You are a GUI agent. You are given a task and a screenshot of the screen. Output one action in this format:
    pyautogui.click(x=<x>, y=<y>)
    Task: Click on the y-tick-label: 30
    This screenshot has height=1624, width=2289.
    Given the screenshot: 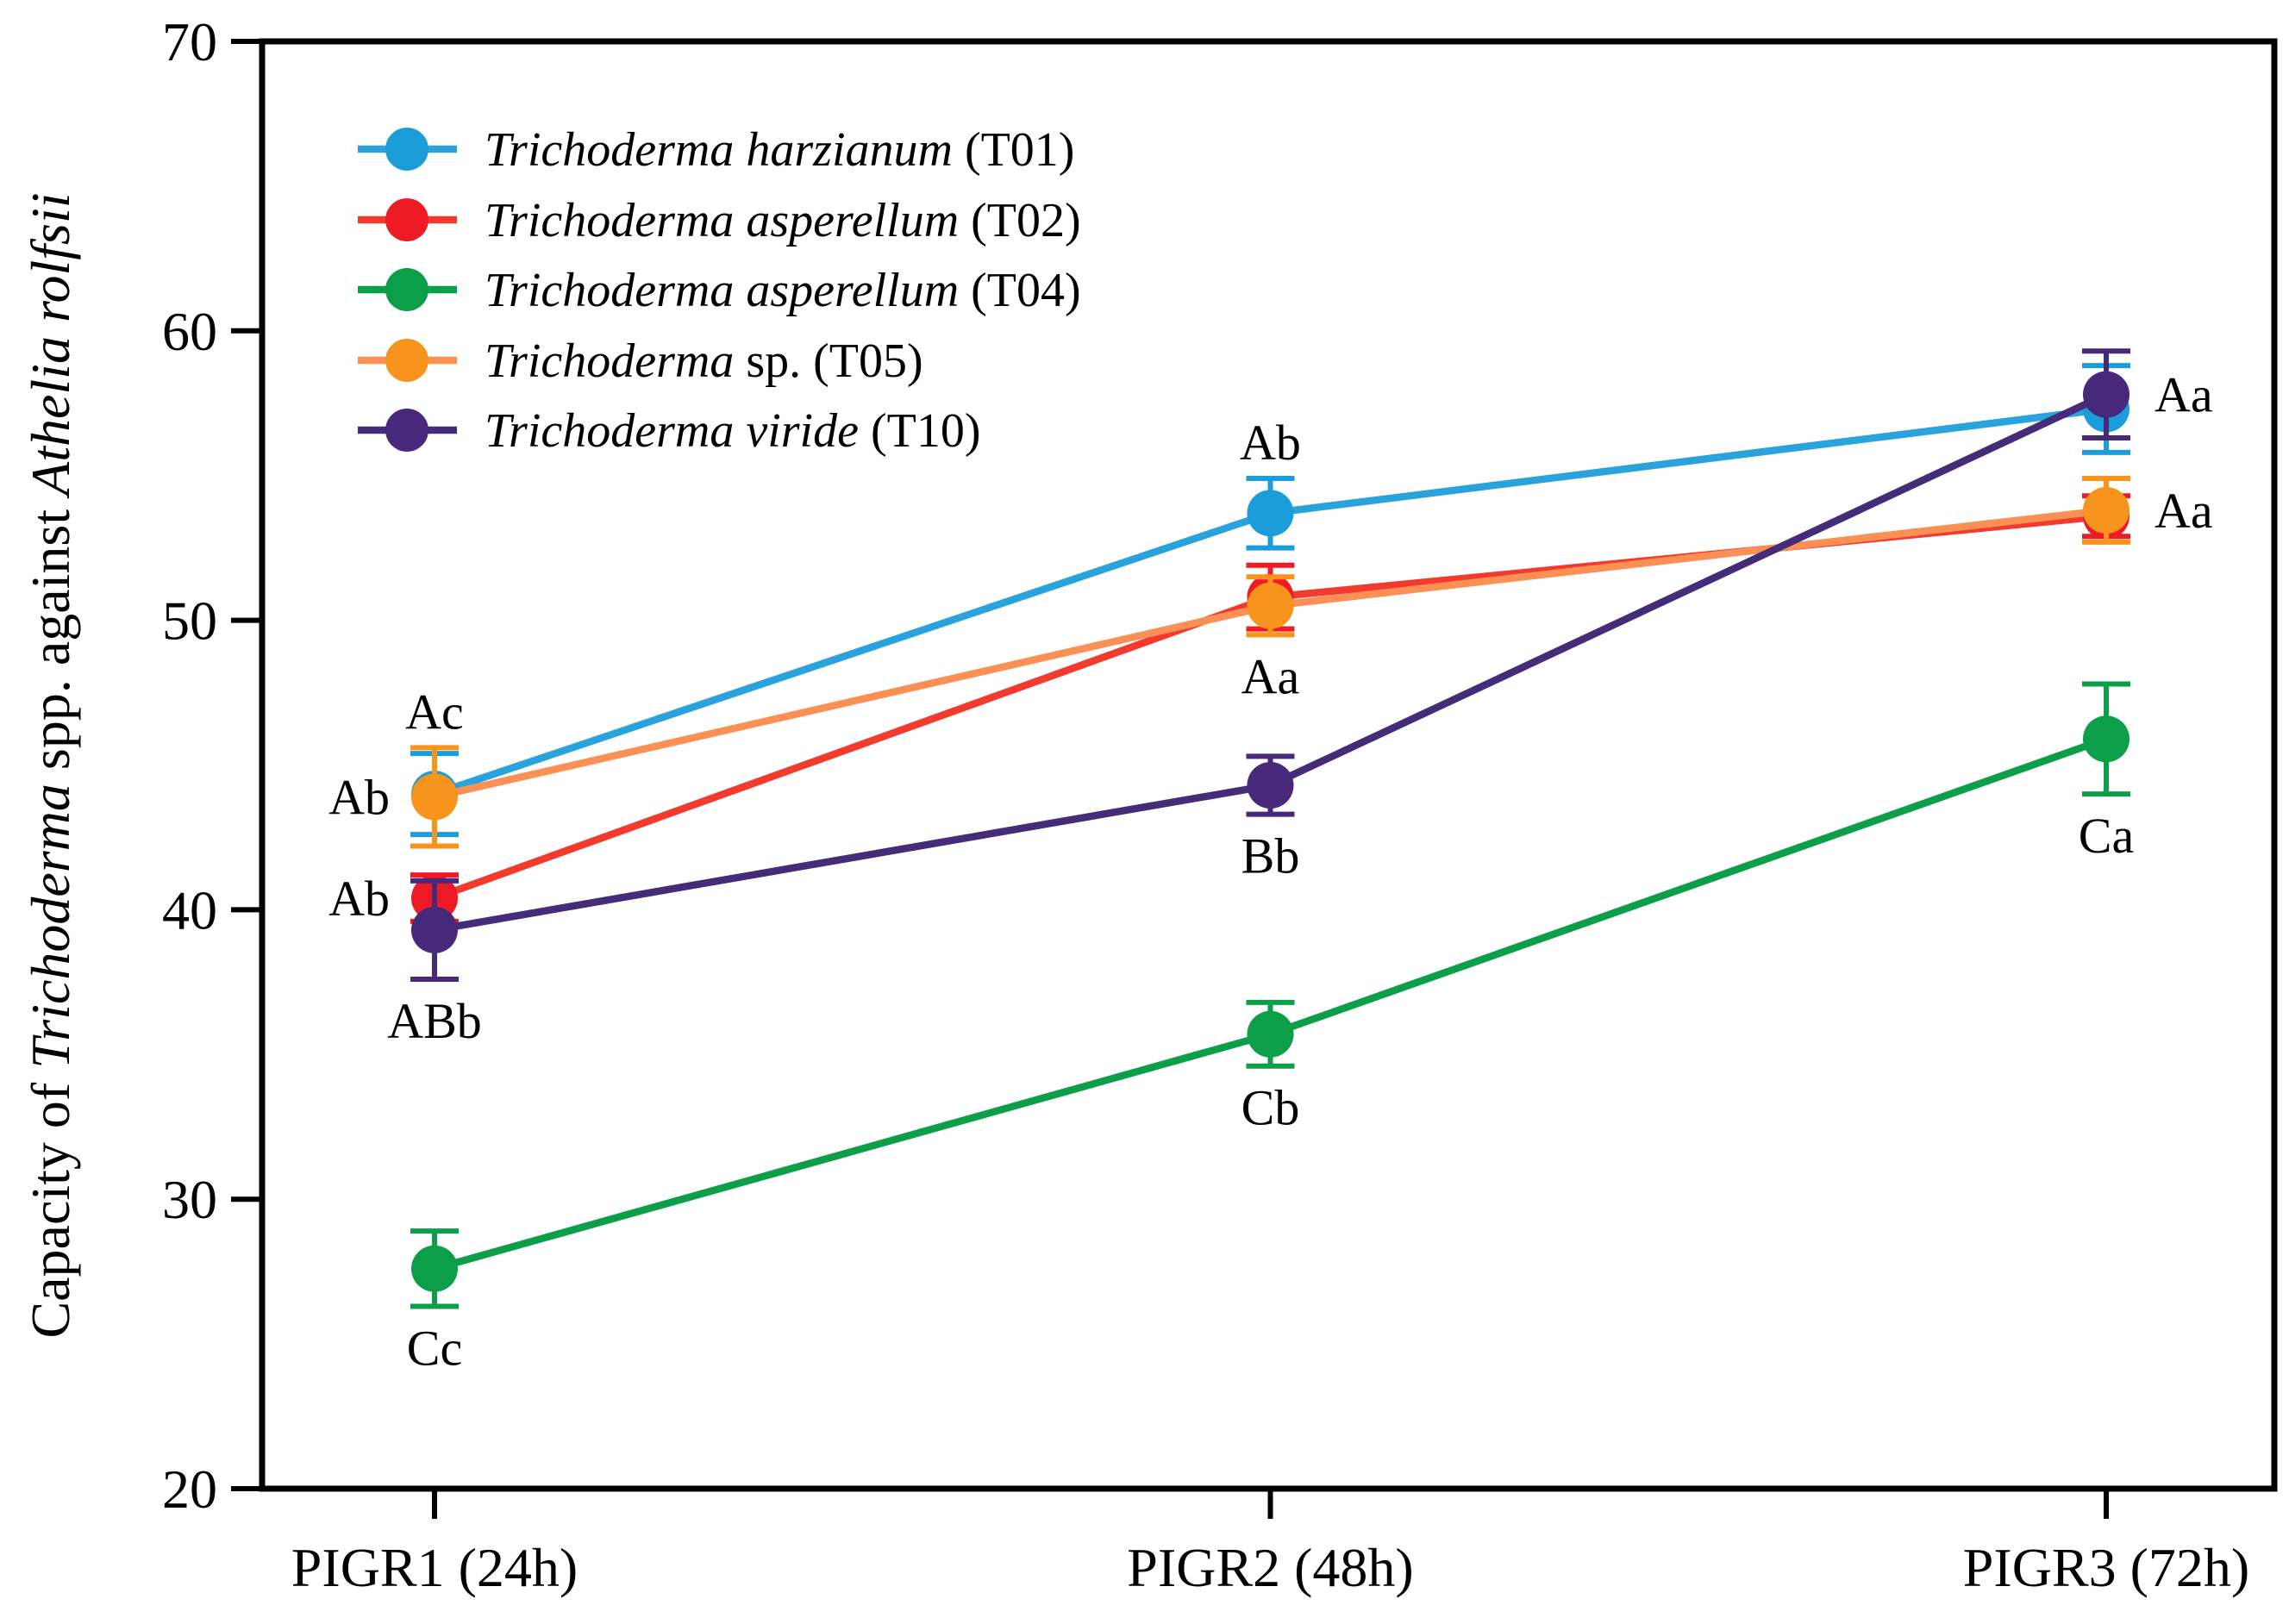 What is the action you would take?
    pyautogui.click(x=189, y=1199)
    